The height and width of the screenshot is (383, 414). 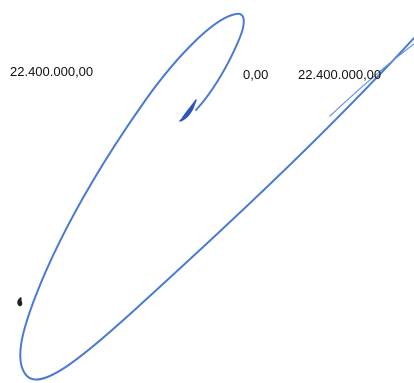 What do you see at coordinates (255, 75) in the screenshot?
I see `amount-label-zero: 0,00` at bounding box center [255, 75].